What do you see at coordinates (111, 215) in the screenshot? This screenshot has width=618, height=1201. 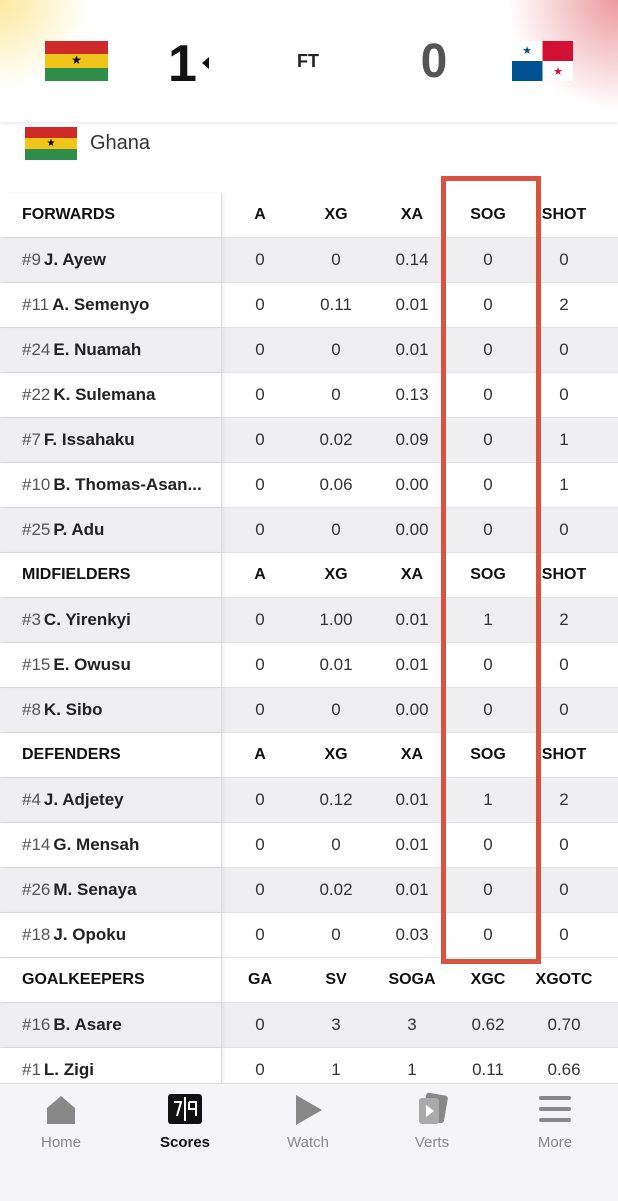 I see `section-title: FORWARDS` at bounding box center [111, 215].